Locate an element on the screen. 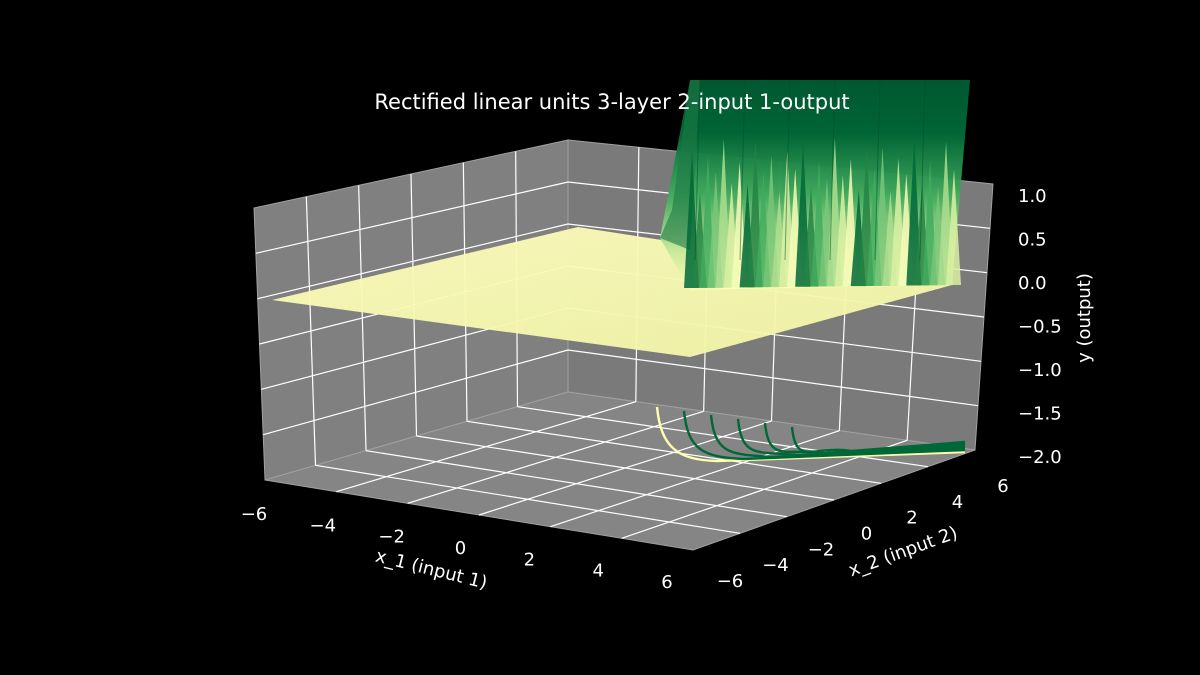 The height and width of the screenshot is (675, 1200). floor-contour-lines is located at coordinates (810, 434).